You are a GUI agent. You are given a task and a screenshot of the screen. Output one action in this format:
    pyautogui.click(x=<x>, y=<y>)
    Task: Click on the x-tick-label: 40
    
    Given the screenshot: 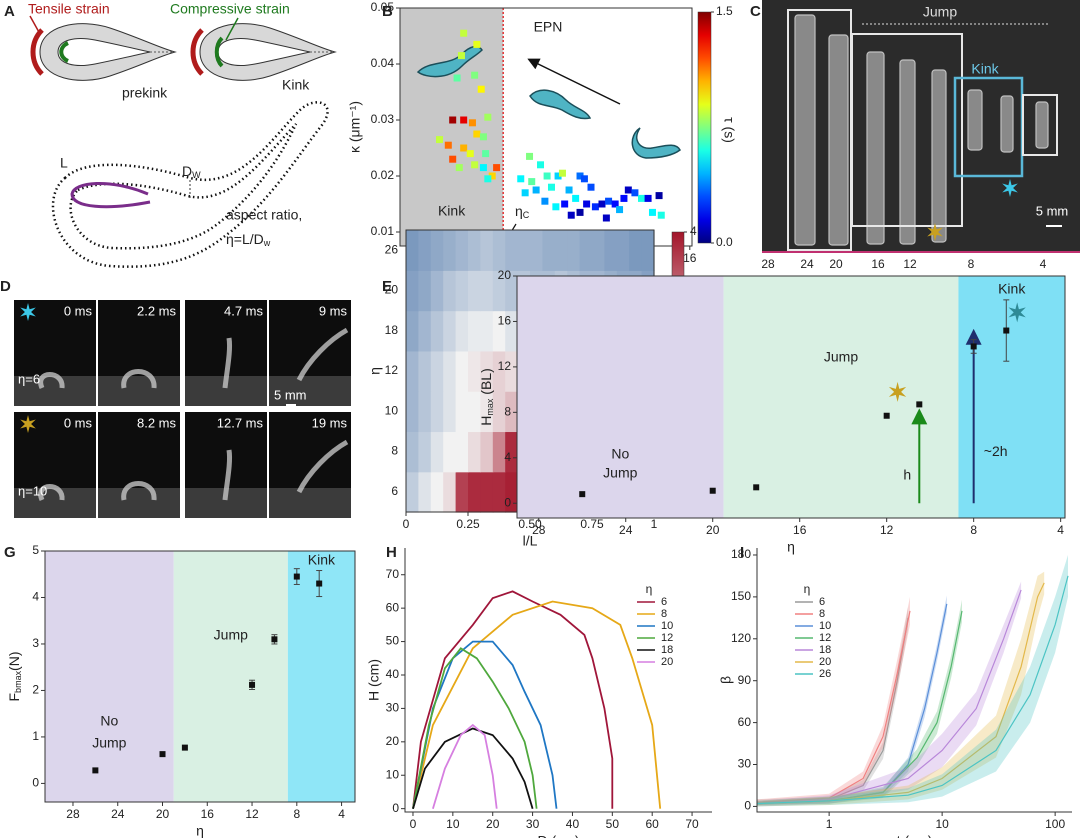 What is the action you would take?
    pyautogui.click(x=573, y=824)
    